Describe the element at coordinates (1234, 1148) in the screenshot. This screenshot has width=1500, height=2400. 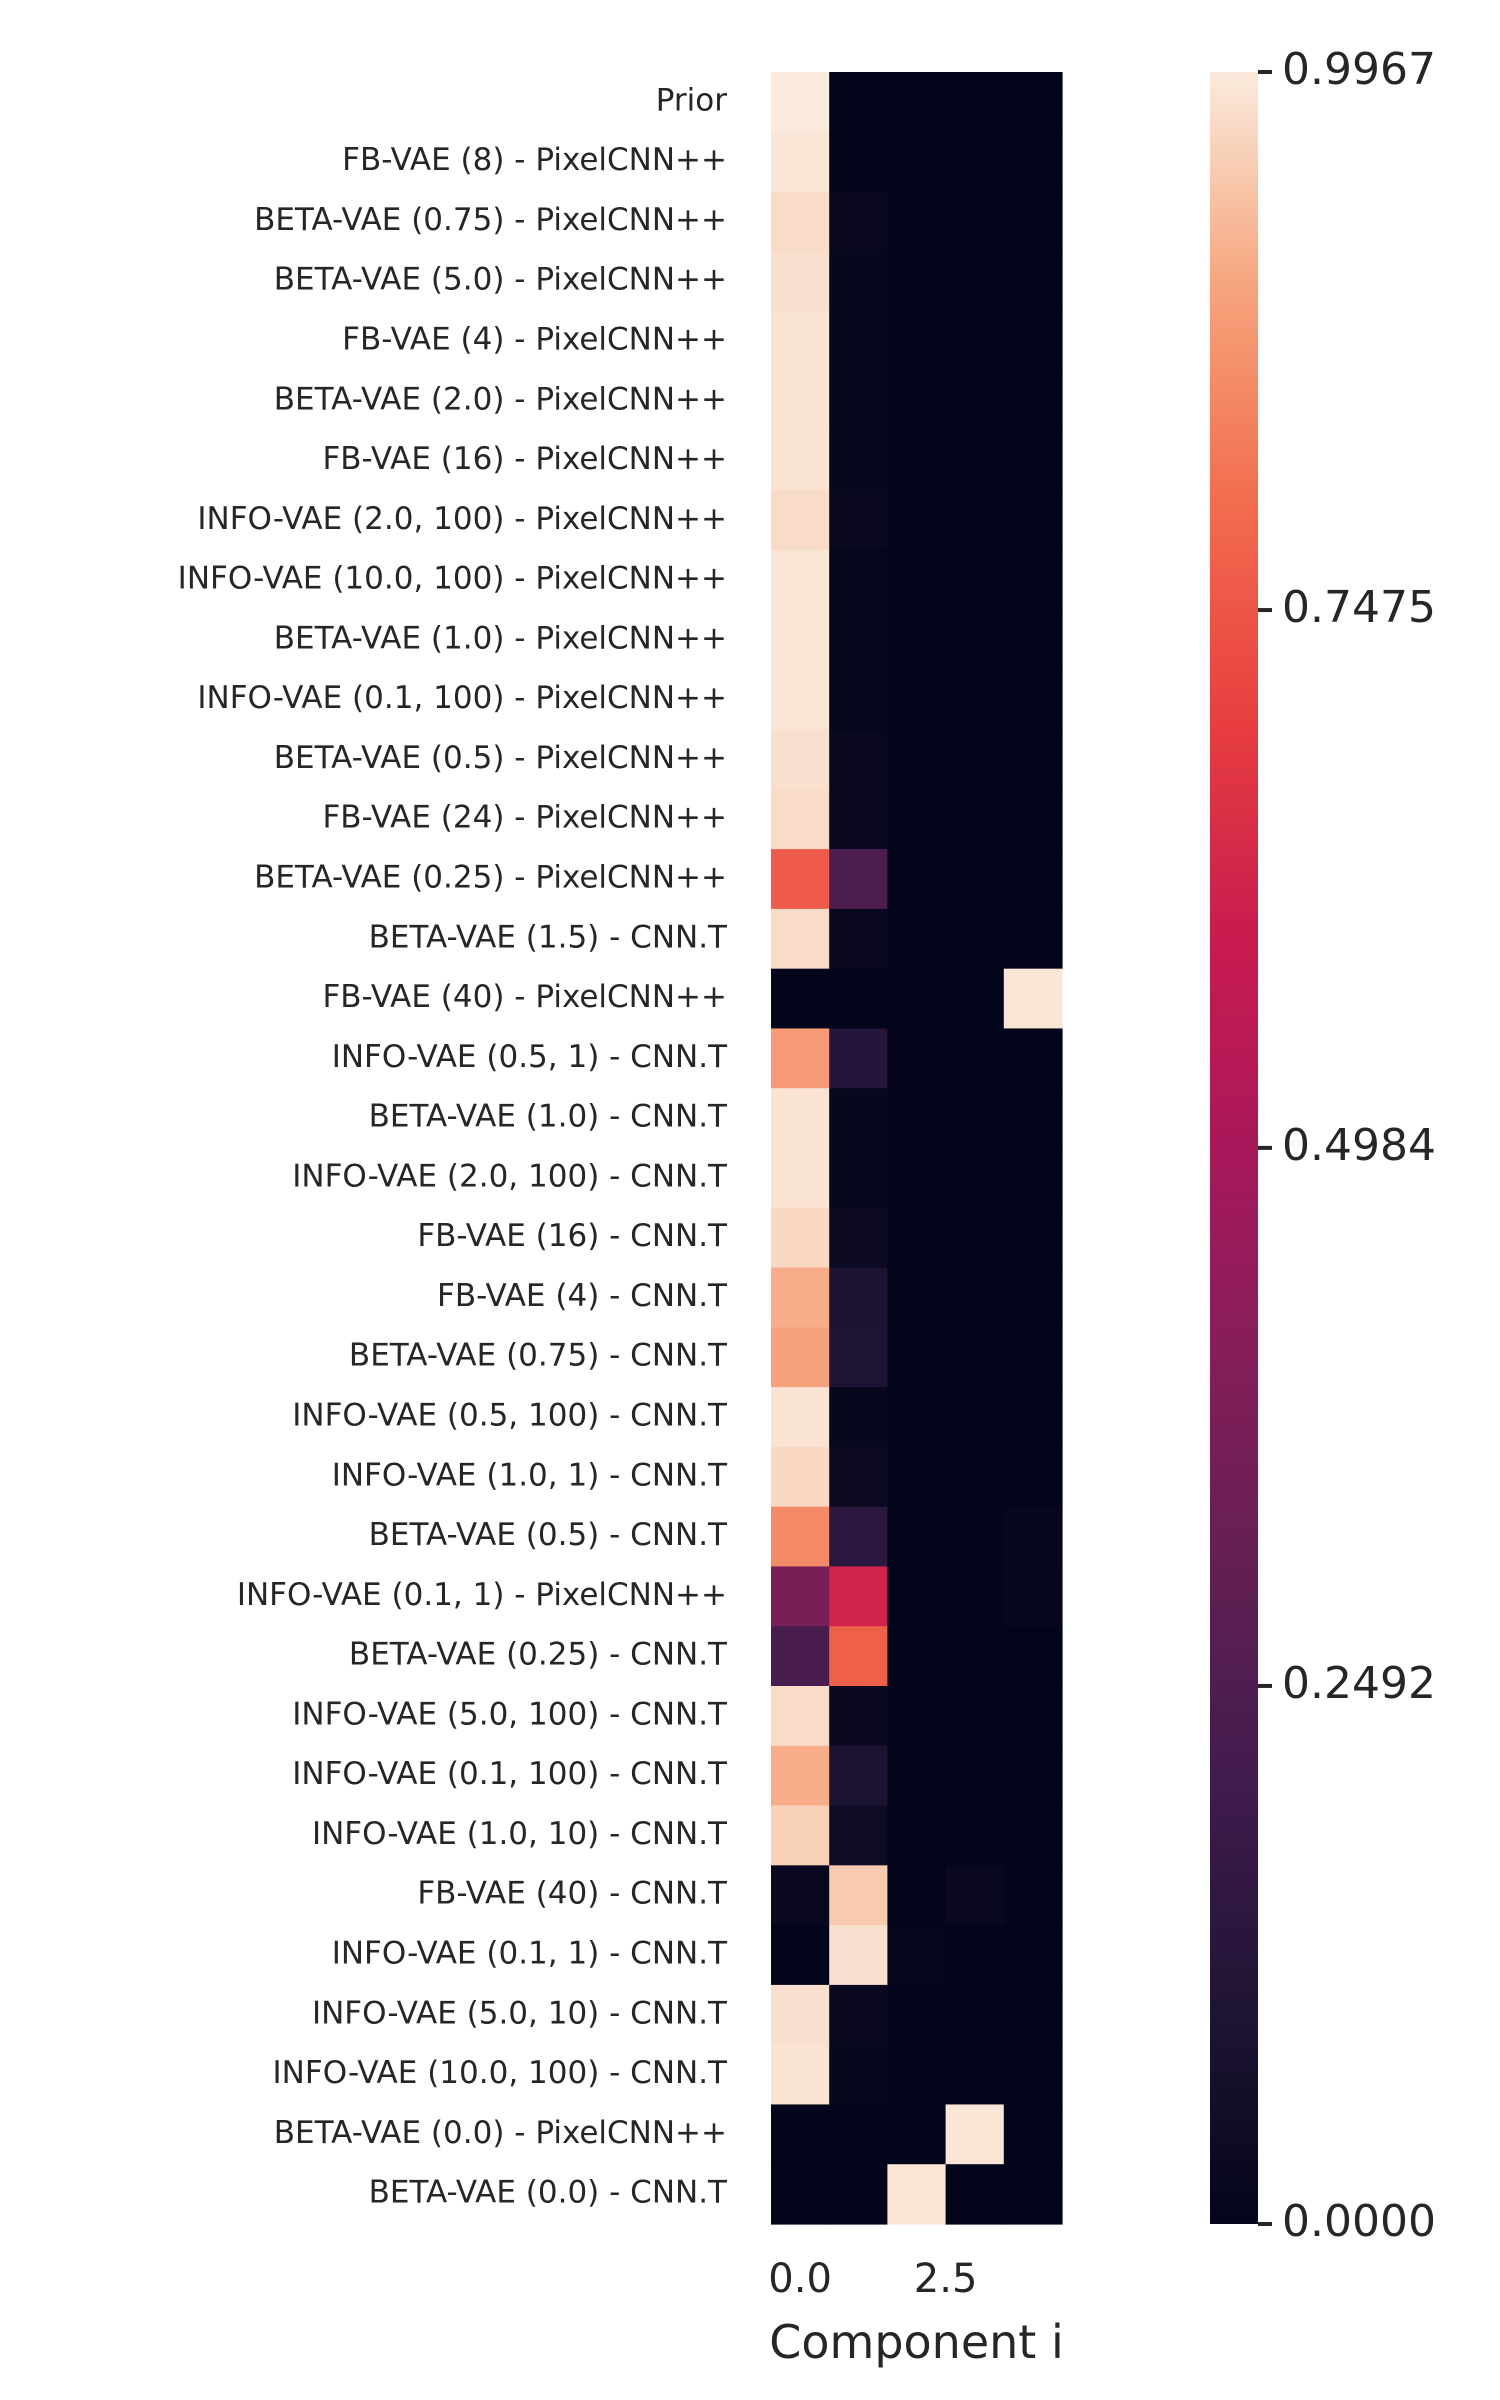
I see `colorbar` at that location.